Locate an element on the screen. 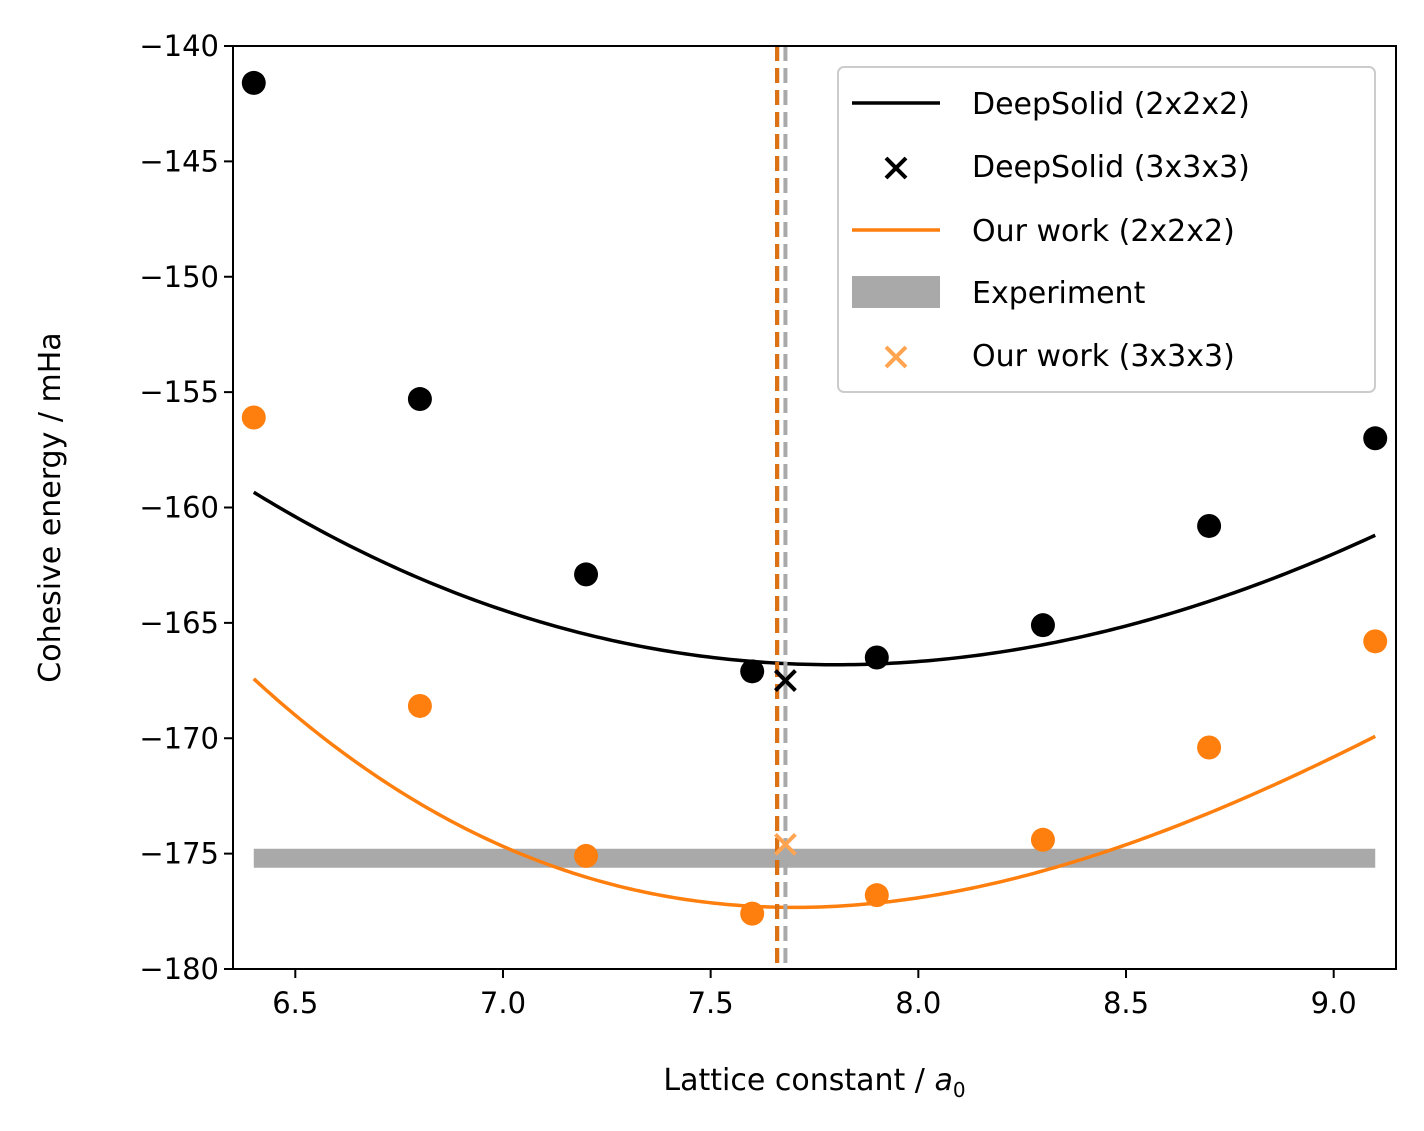 Image resolution: width=1424 pixels, height=1131 pixels. y-axis-ticks: −180 −175 −170 −165 −160 −155 −150 −145 −140 is located at coordinates (186, 507).